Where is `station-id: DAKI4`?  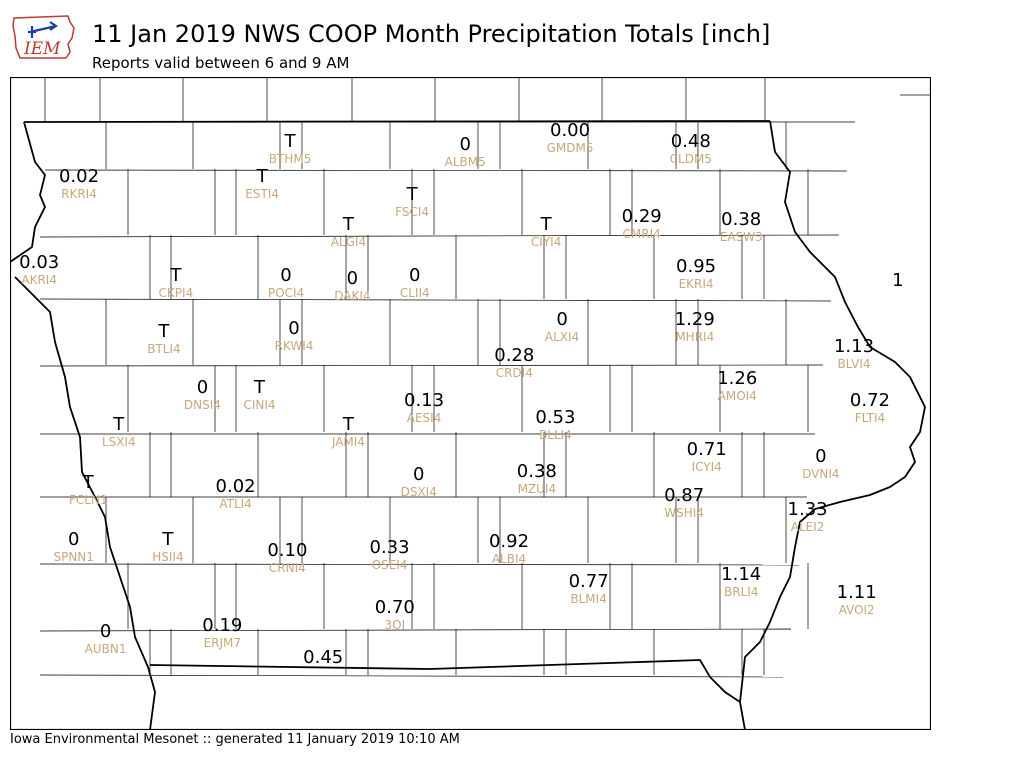 station-id: DAKI4 is located at coordinates (352, 296).